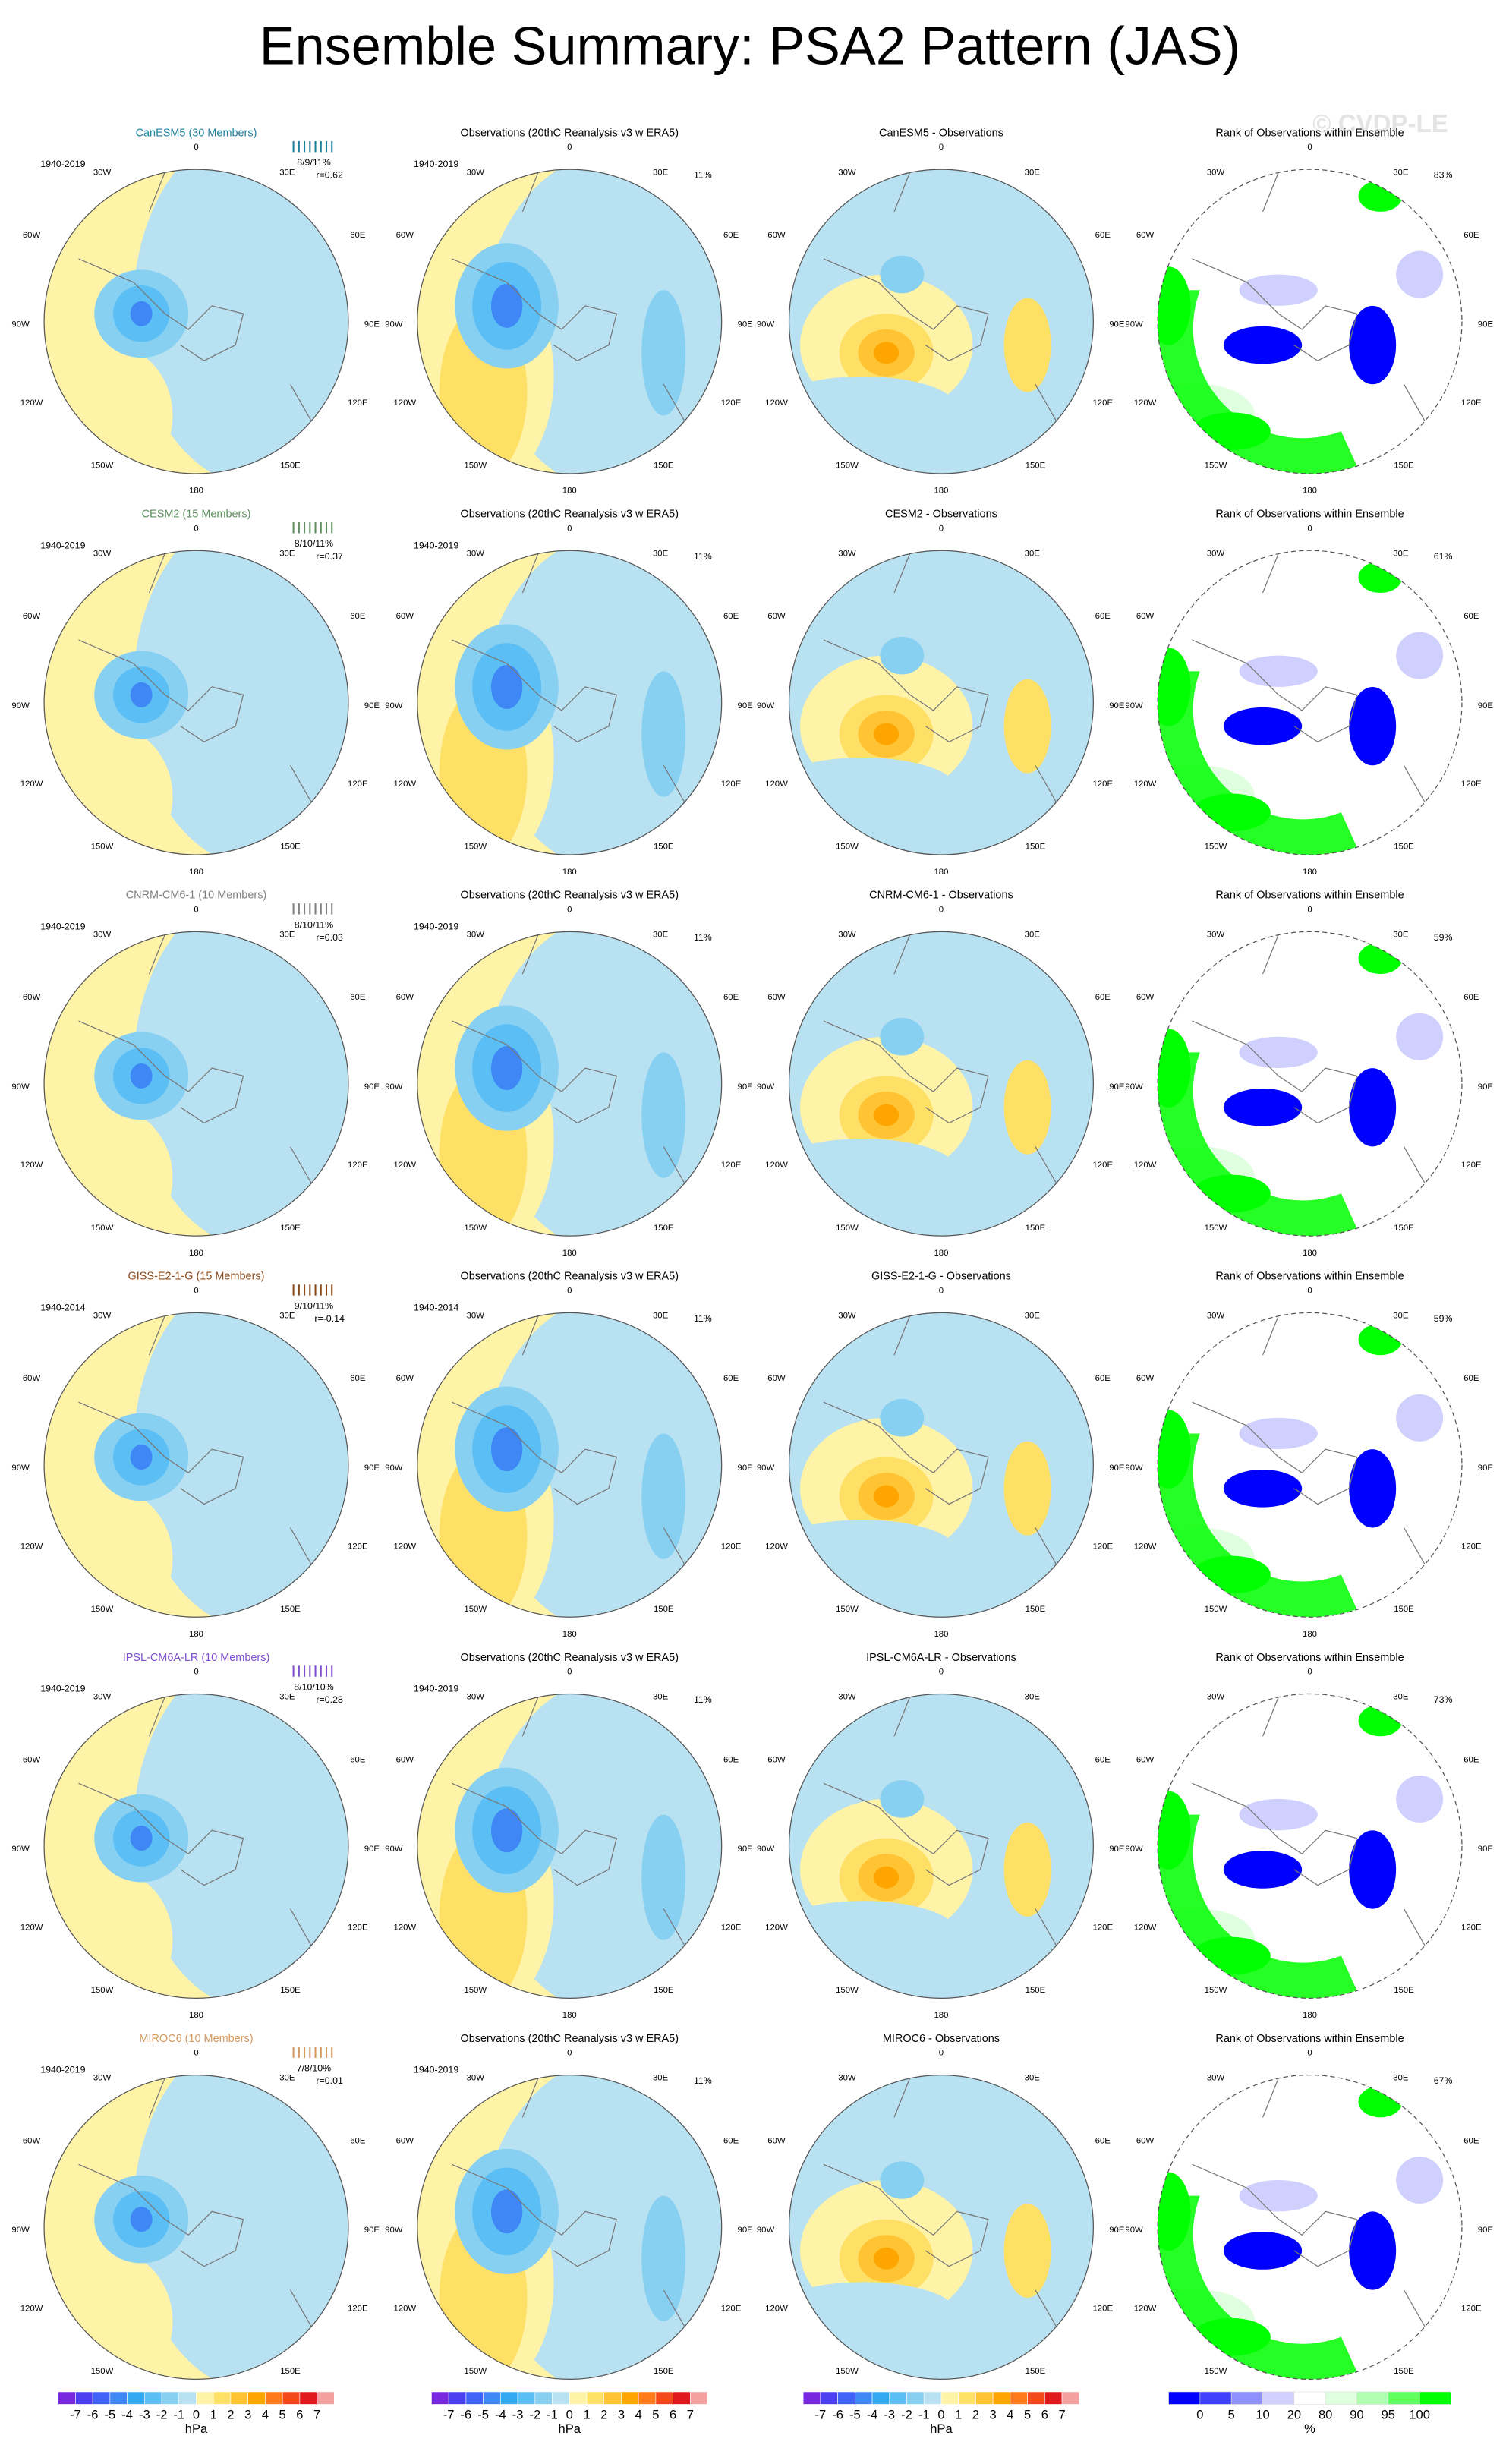  I want to click on colorbar-label: -4, so click(500, 2414).